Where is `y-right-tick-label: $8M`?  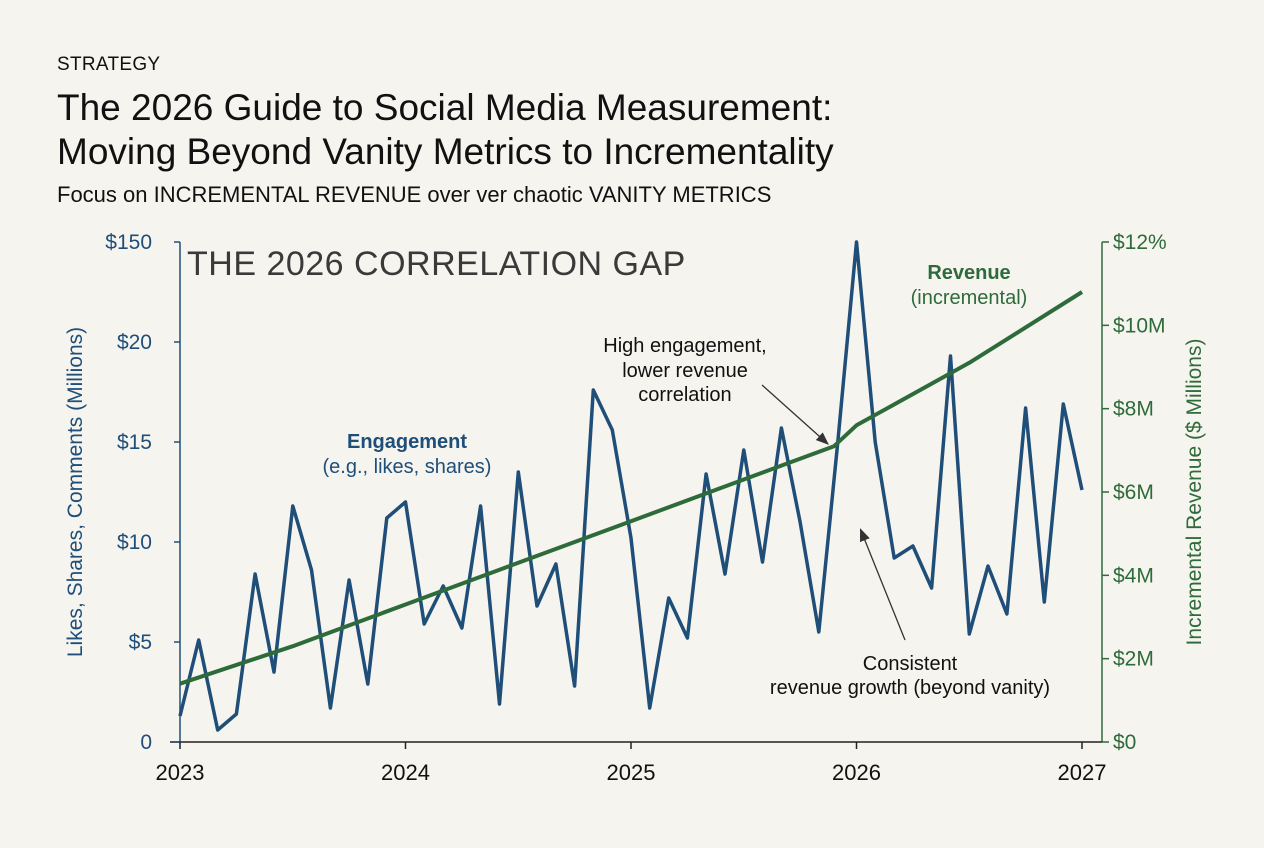
y-right-tick-label: $8M is located at coordinates (1133, 409).